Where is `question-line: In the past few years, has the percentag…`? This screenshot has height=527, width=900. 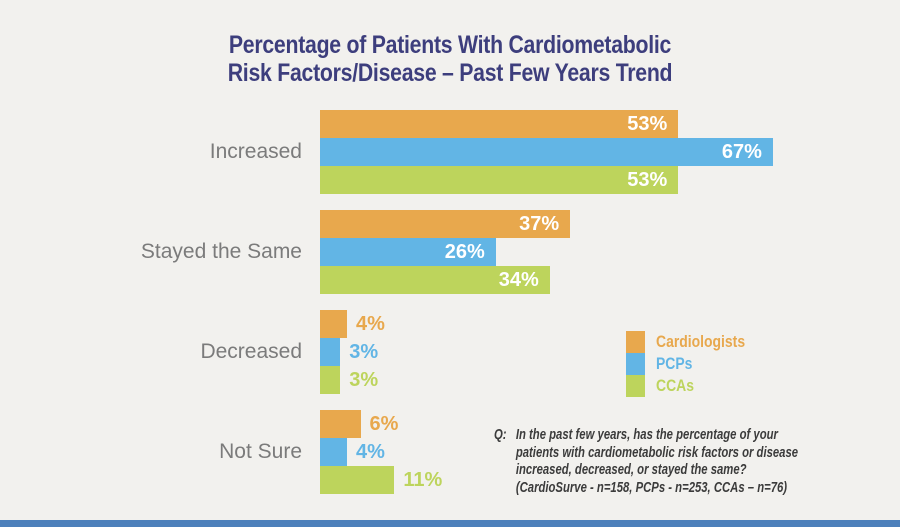
question-line: In the past few years, has the percentag… is located at coordinates (646, 435).